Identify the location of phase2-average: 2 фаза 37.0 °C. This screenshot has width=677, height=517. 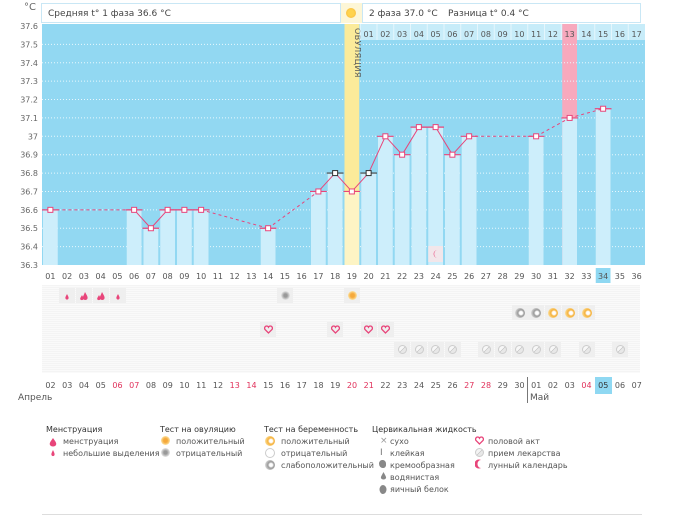
(403, 14).